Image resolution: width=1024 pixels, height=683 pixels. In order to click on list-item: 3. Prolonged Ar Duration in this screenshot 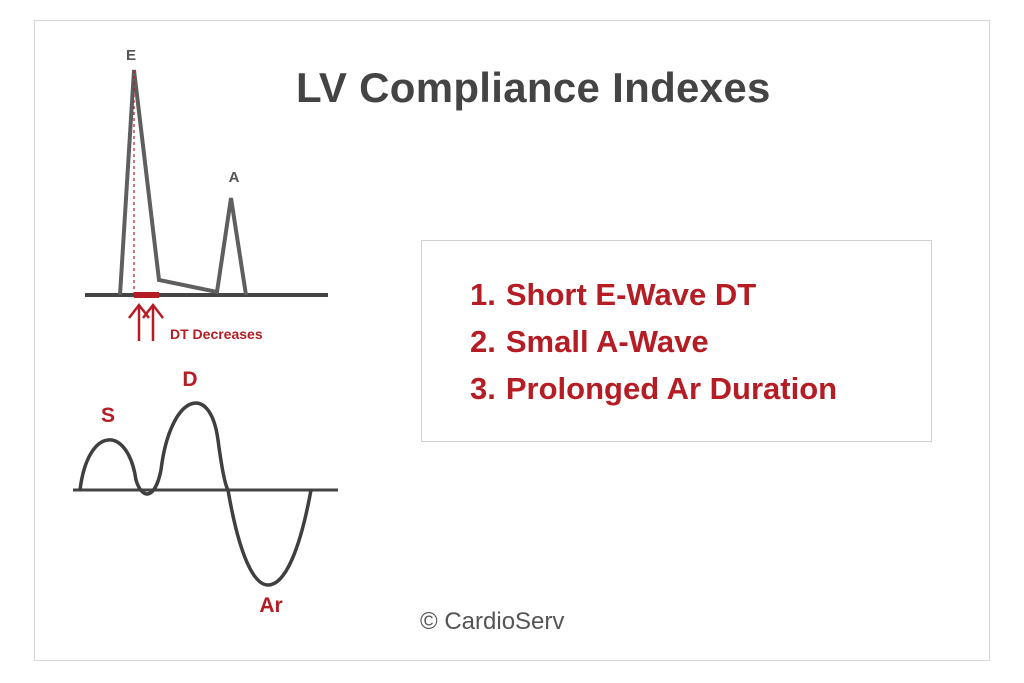, I will do `click(653, 389)`.